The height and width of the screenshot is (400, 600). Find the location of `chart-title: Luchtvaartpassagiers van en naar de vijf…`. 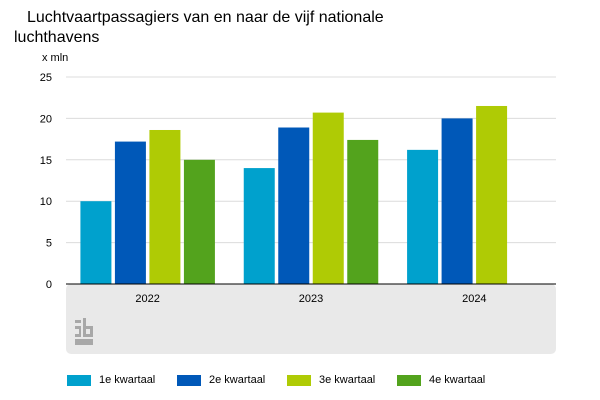

chart-title: Luchtvaartpassagiers van en naar de vijf… is located at coordinates (224, 28).